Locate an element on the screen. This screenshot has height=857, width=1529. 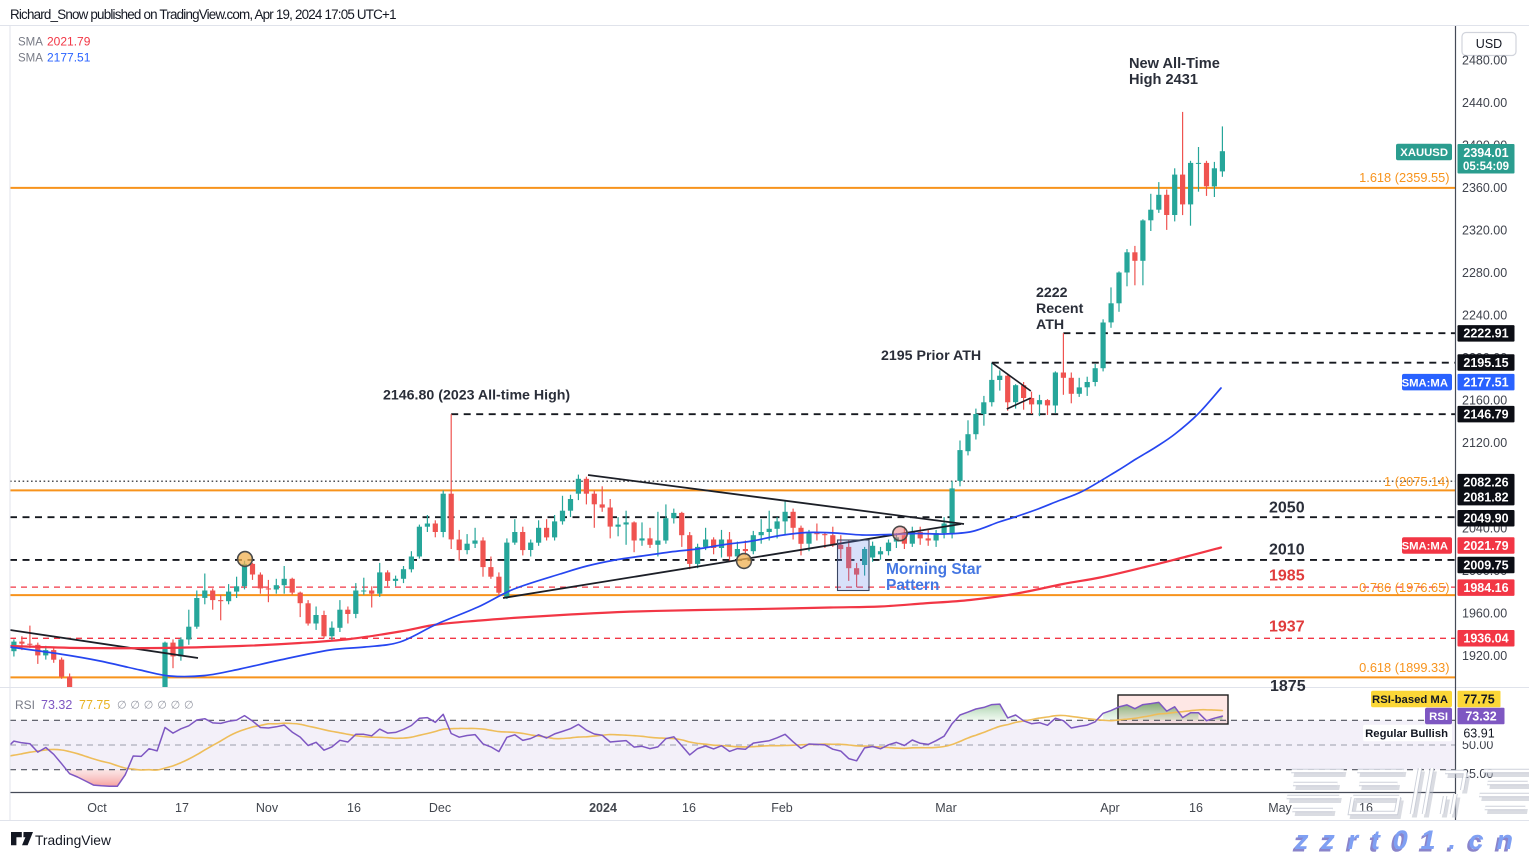
svg-text: ATH is located at coordinates (1050, 325).